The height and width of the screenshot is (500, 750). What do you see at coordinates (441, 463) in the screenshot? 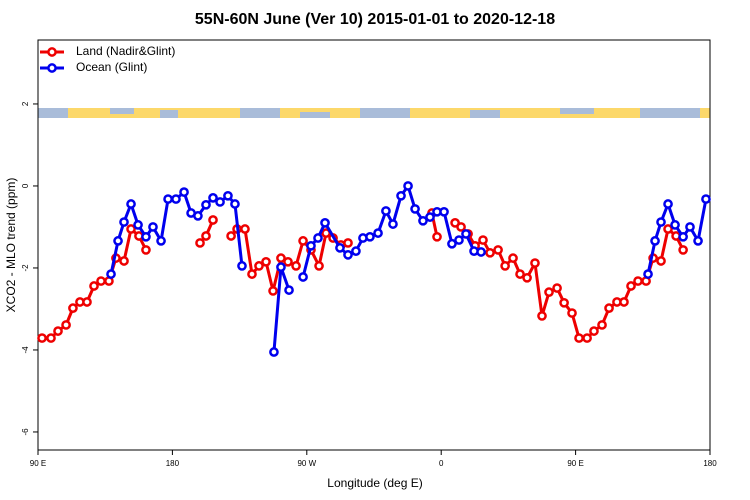
I see `x-tick-label: 0` at bounding box center [441, 463].